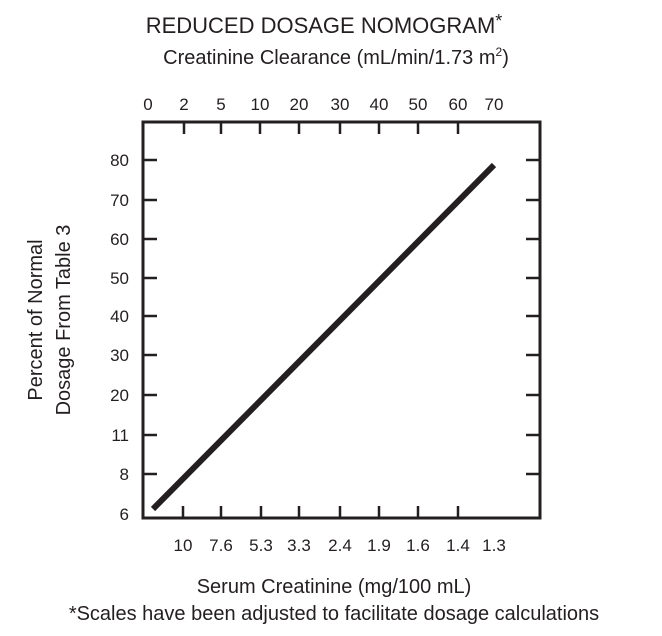  Describe the element at coordinates (220, 104) in the screenshot. I see `top-tick-label: 5` at that location.